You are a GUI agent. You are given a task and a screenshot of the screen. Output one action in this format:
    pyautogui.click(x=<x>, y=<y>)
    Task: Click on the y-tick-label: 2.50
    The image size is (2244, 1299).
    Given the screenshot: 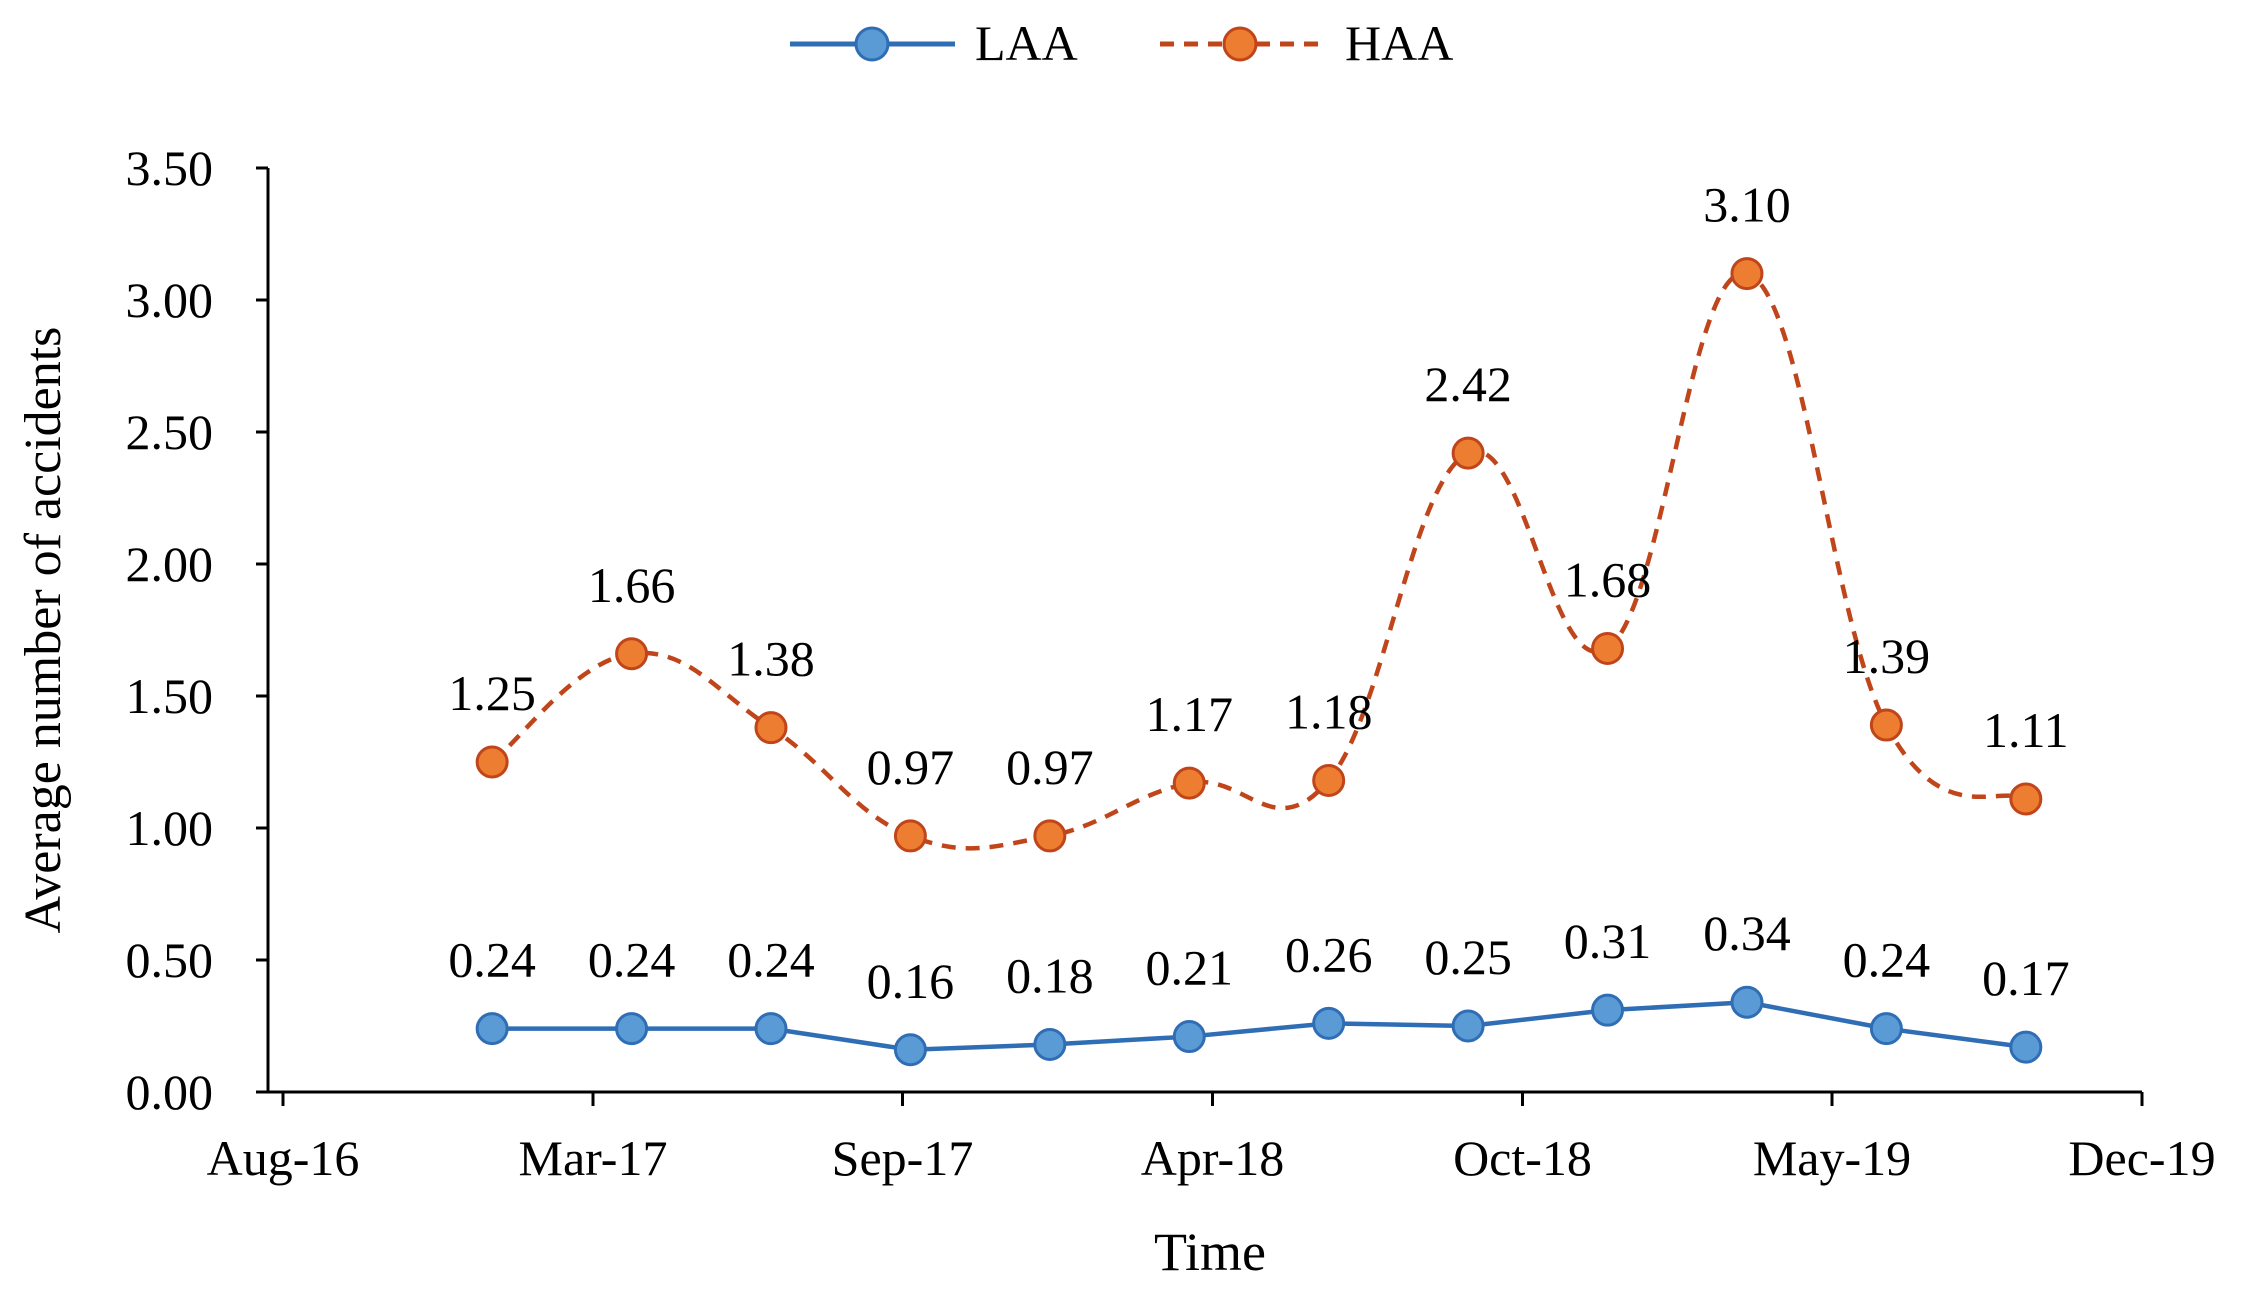 What is the action you would take?
    pyautogui.click(x=170, y=432)
    